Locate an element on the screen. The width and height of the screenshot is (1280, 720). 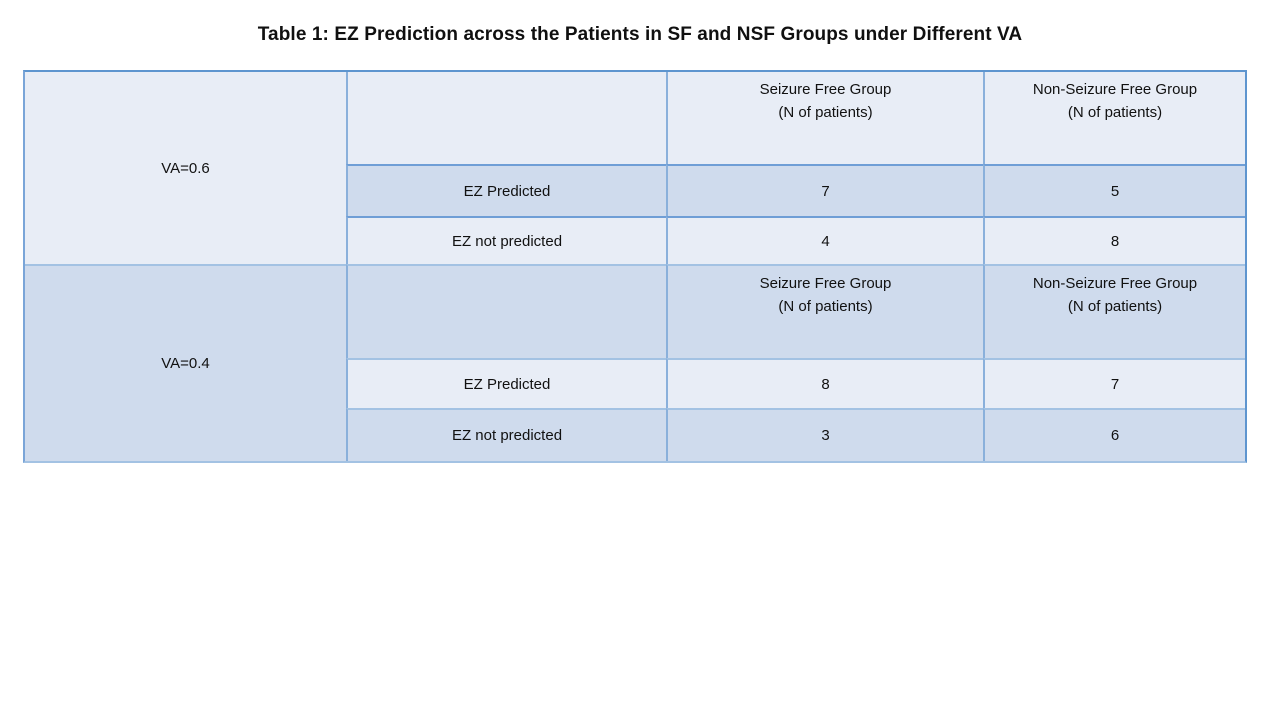
value-cell-nsf-ez-not-predicted: 8 is located at coordinates (1114, 240).